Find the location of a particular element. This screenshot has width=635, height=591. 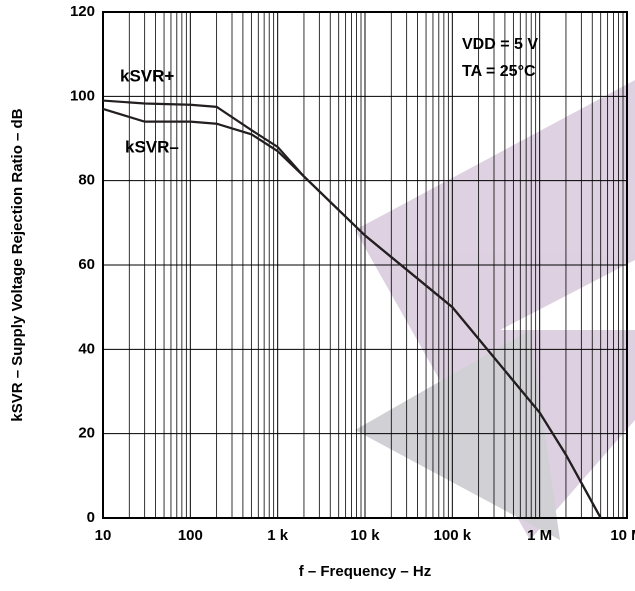

y-tick-label: 20 is located at coordinates (86, 433).